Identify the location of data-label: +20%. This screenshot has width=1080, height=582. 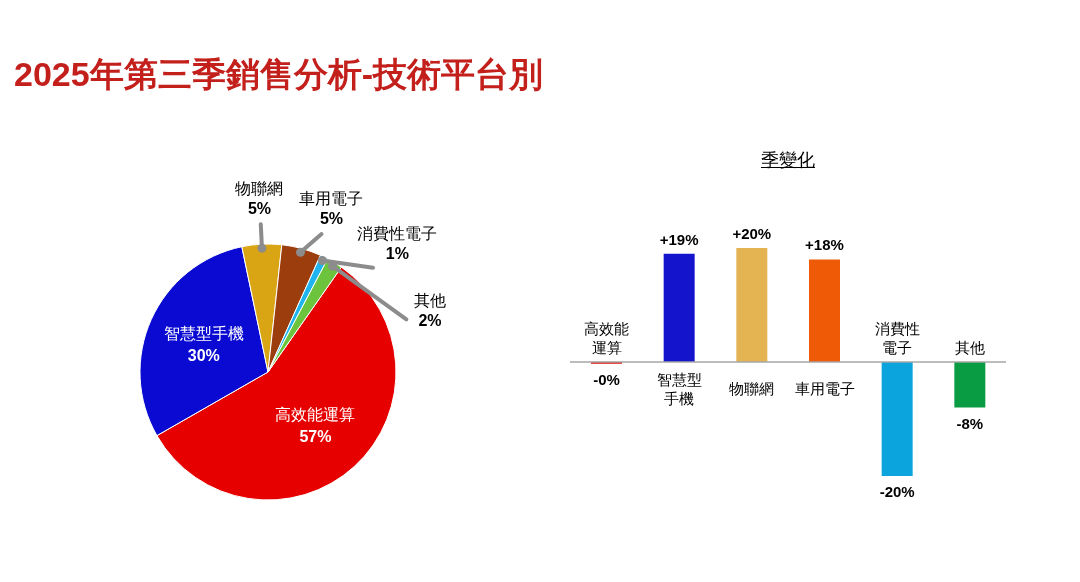
(752, 233).